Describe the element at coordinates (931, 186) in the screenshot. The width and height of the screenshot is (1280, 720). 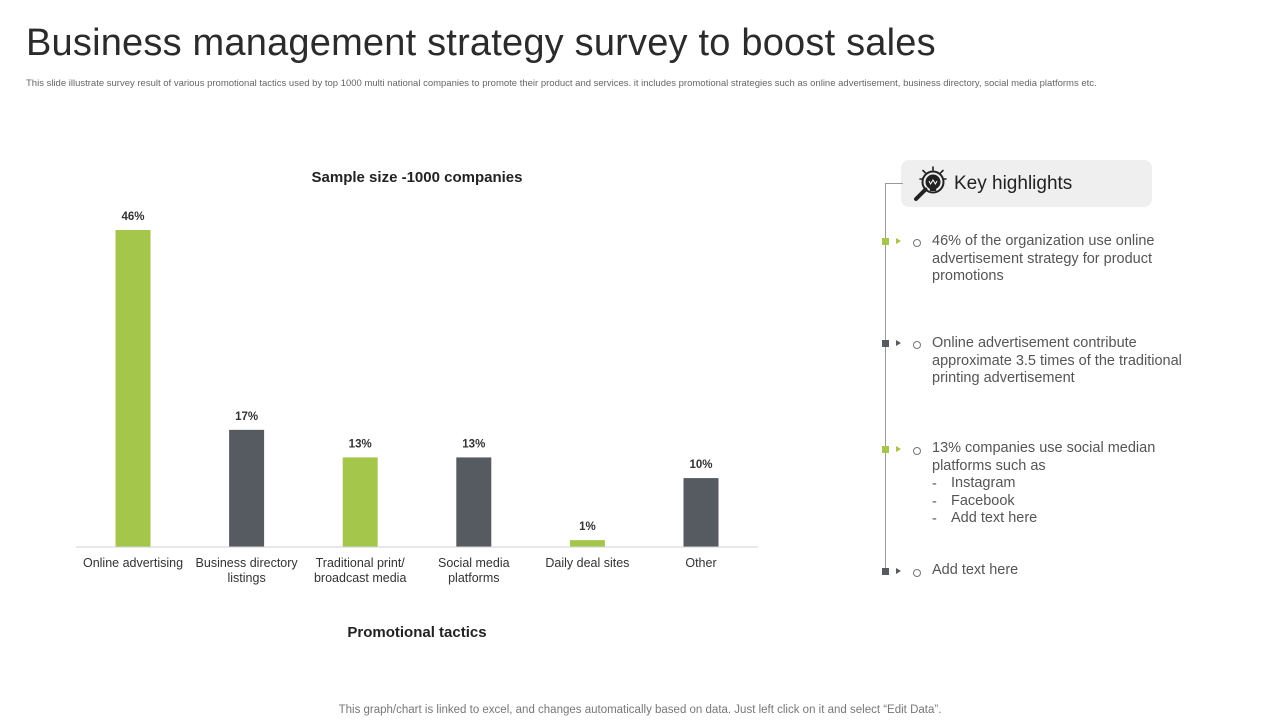
I see `lightbulb-magnifier-icon` at that location.